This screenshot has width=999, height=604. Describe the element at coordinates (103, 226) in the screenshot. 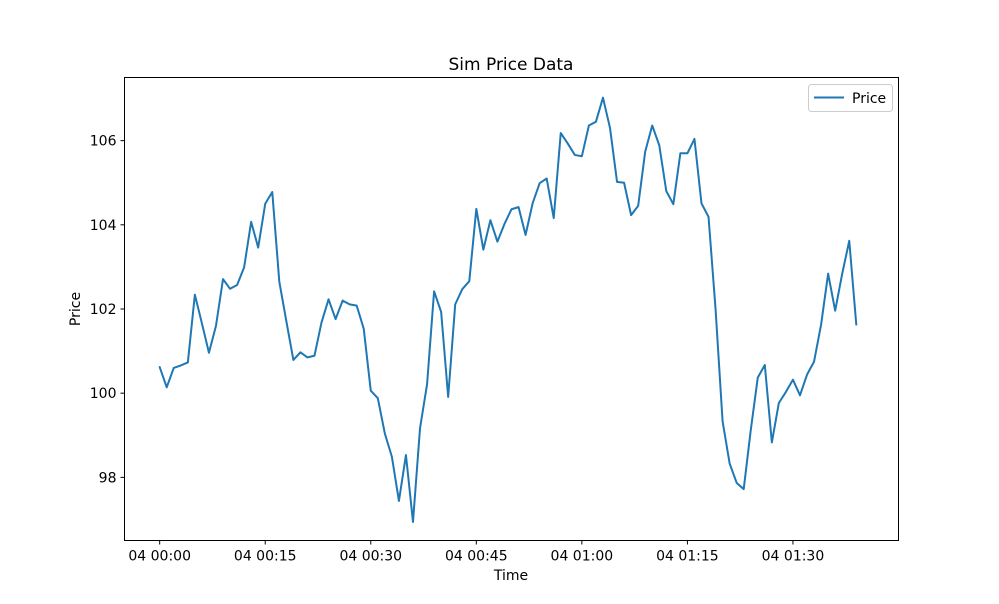

I see `y-tick-label: 104` at that location.